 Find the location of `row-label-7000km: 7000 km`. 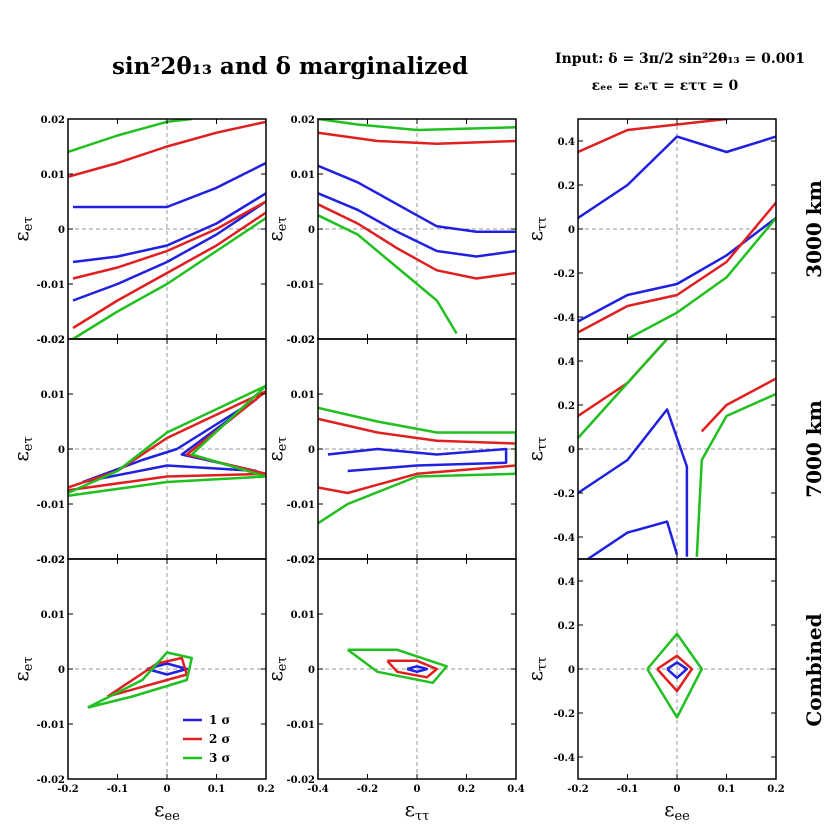

row-label-7000km: 7000 km is located at coordinates (814, 449).